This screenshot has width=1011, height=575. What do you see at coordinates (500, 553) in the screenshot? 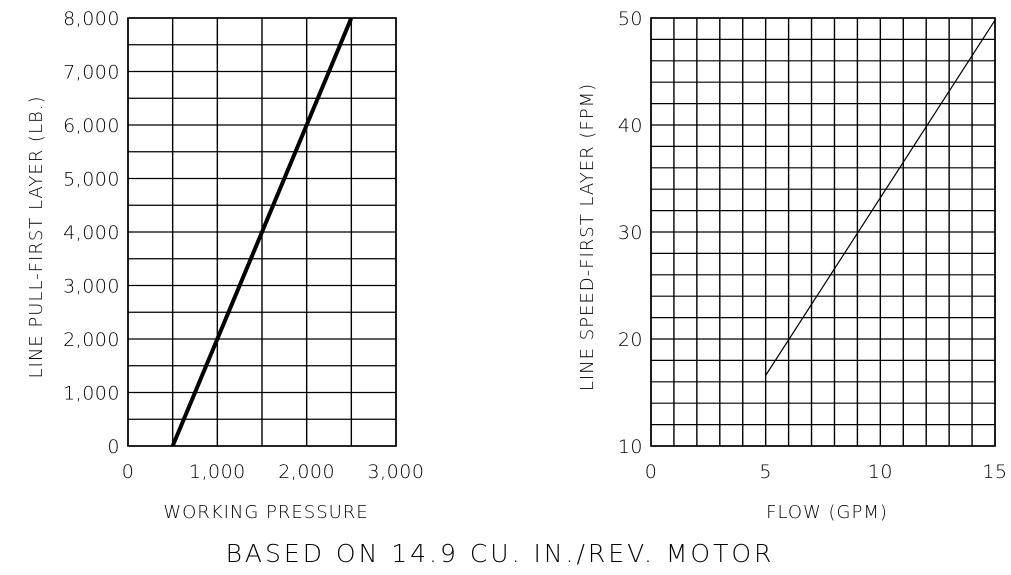
I see `figure-caption: BASED ON 14.9 CU. IN./REV. MOTOR` at bounding box center [500, 553].